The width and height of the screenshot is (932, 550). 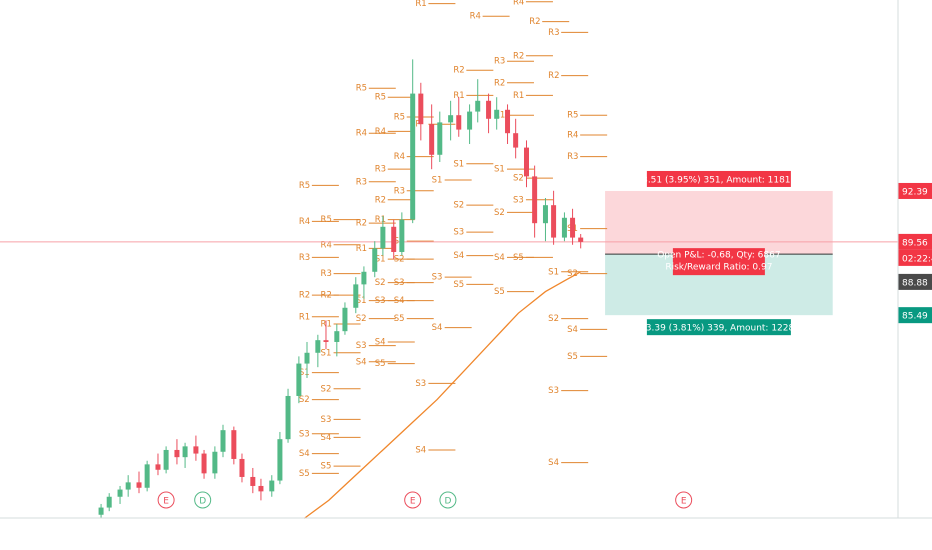 I want to click on stop-price-tag-bg, so click(x=915, y=190).